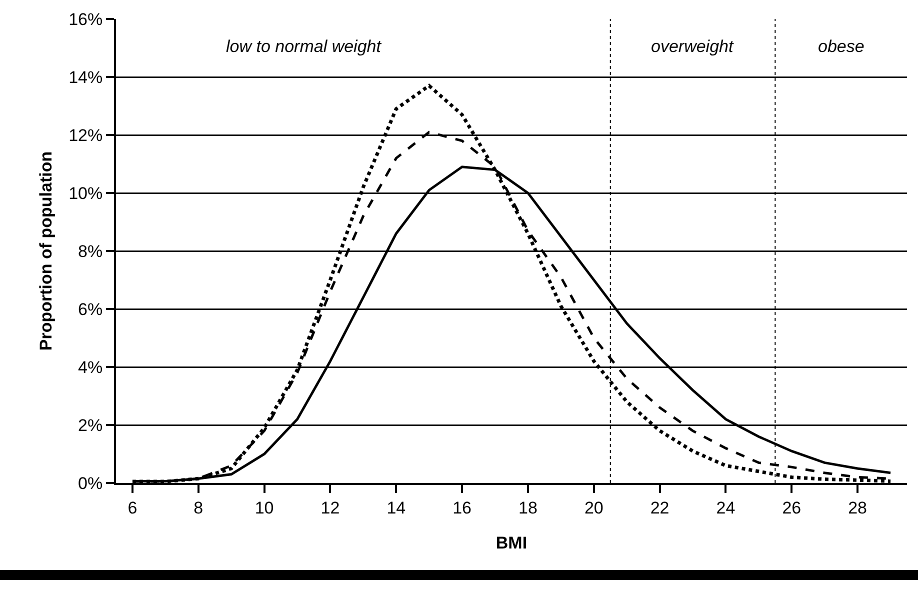 Image resolution: width=918 pixels, height=603 pixels. I want to click on y-tick-label: 16%, so click(85, 19).